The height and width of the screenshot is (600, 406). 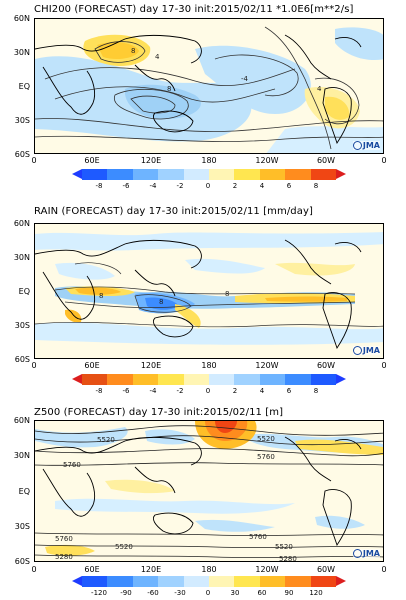 What do you see at coordinates (289, 593) in the screenshot?
I see `colorbar-tick: 90` at bounding box center [289, 593].